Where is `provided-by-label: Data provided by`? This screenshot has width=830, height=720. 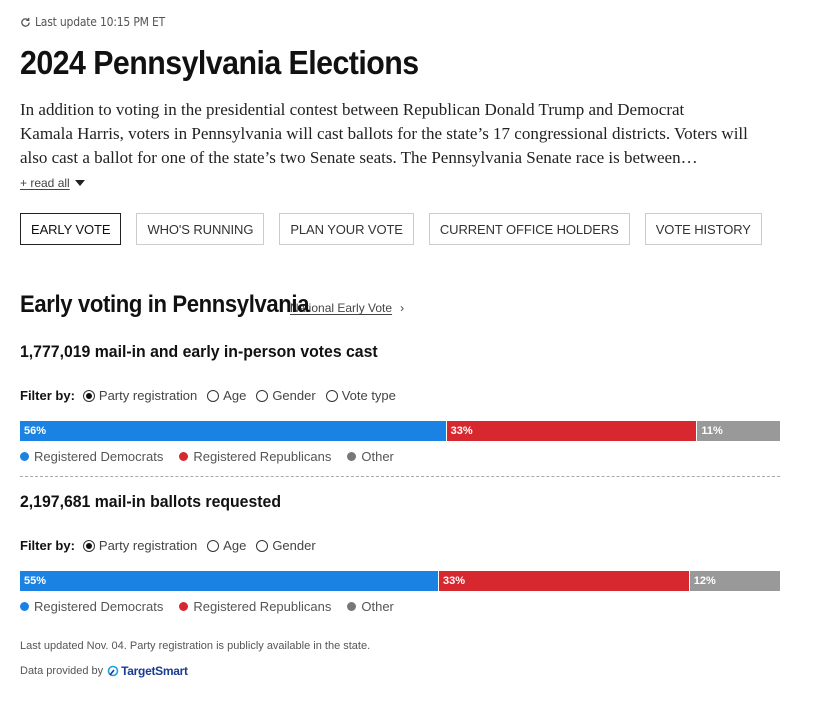
provided-by-label: Data provided by is located at coordinates (62, 671).